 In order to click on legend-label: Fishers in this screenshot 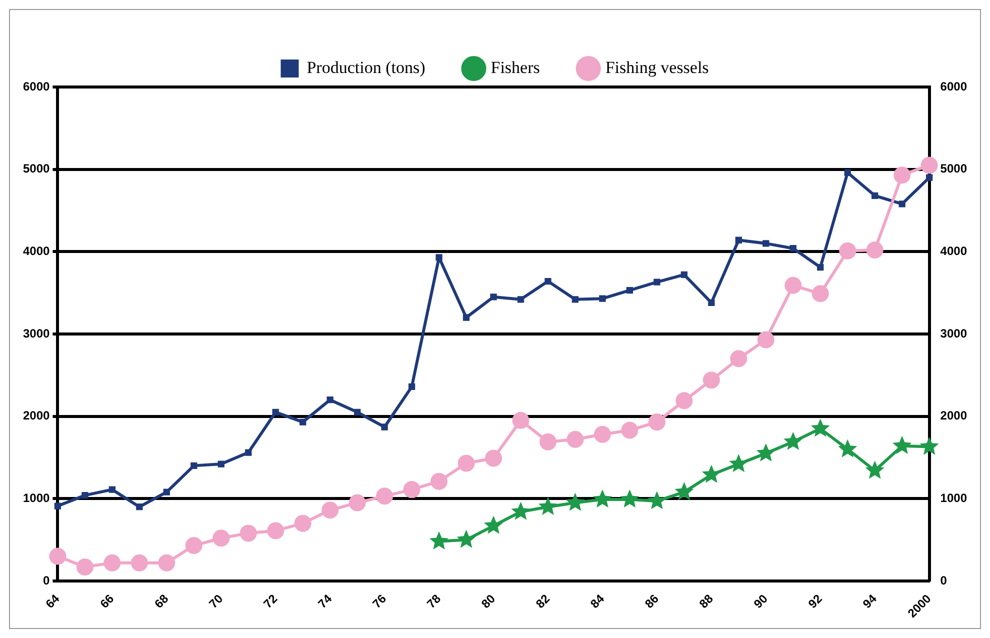, I will do `click(515, 67)`.